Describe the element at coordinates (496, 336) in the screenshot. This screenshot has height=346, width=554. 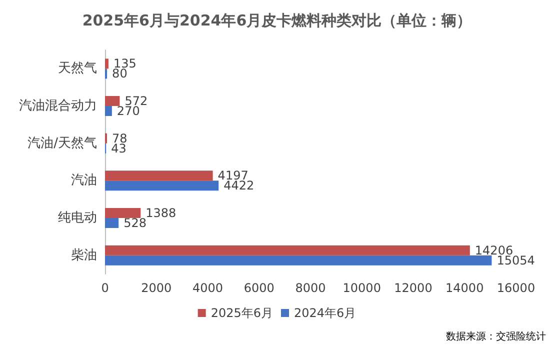
I see `source-note: 数据来源：交强险统计` at that location.